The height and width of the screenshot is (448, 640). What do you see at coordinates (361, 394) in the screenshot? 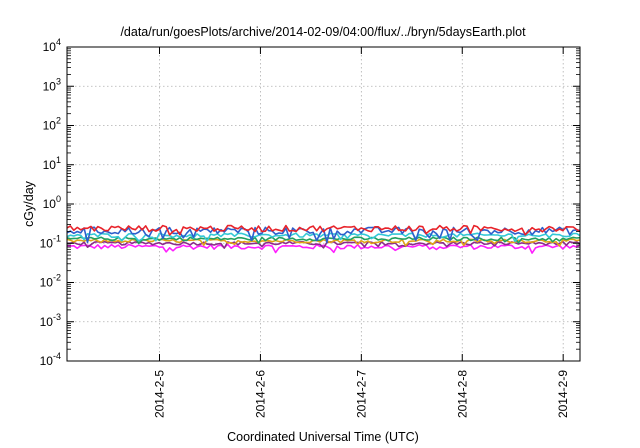
I see `x-tick-label: 2014-2-7` at bounding box center [361, 394].